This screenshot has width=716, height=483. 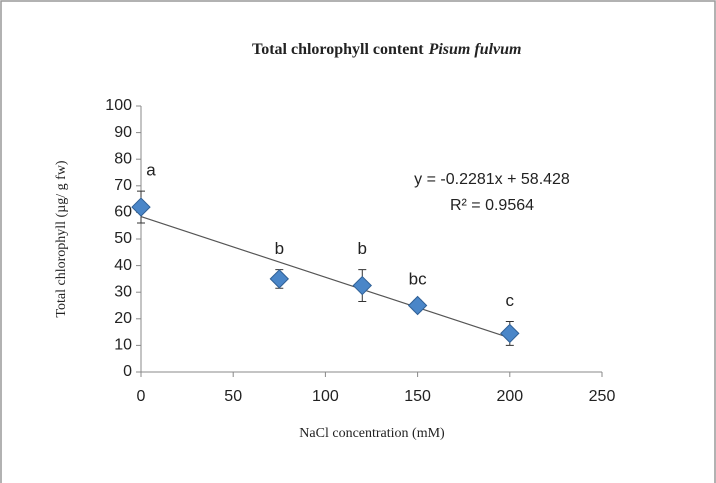 I want to click on y-axis-label: Total chlorophyll (µg/ g fw), so click(x=61, y=239).